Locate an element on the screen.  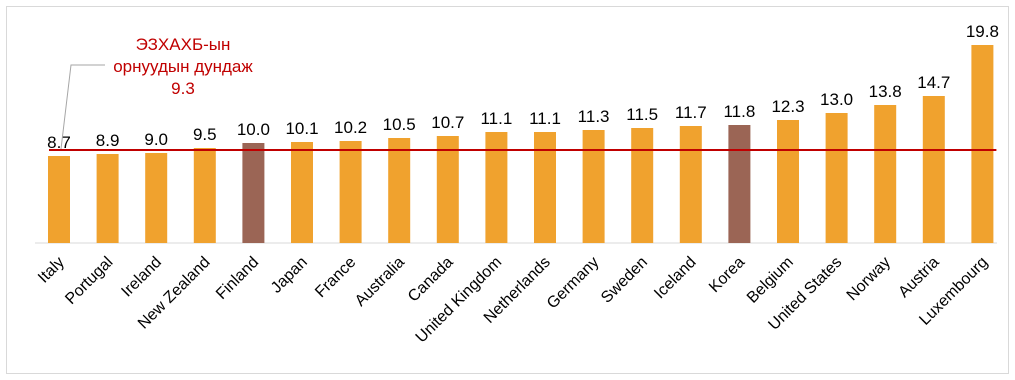
category-label-austria: Austria is located at coordinates (918, 277).